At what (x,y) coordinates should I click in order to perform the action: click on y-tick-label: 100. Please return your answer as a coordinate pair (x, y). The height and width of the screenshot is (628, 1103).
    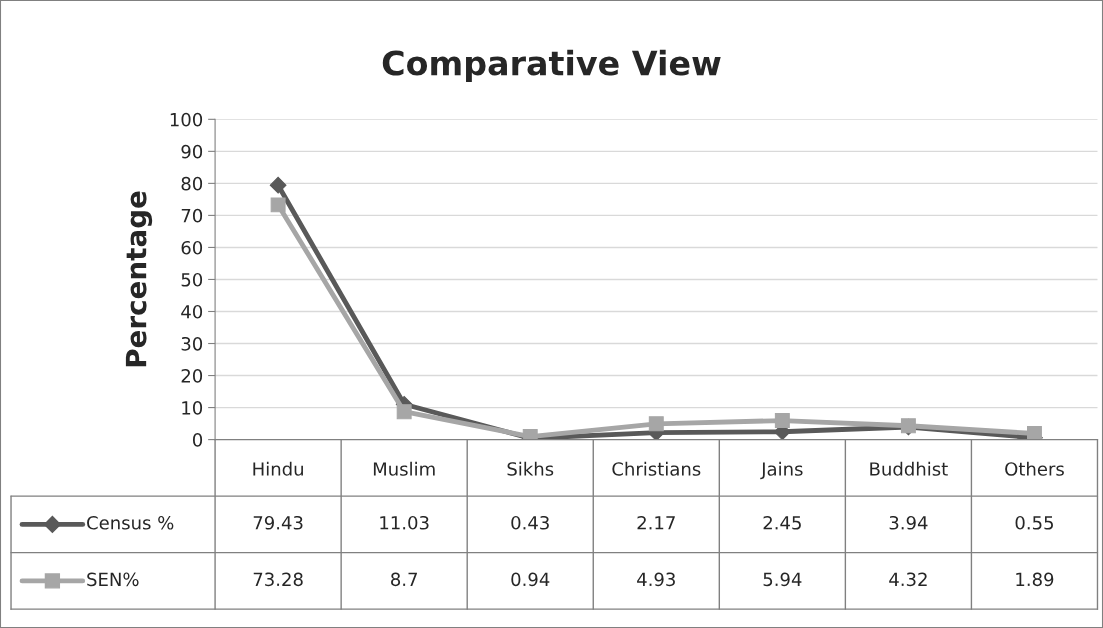
    Looking at the image, I should click on (186, 119).